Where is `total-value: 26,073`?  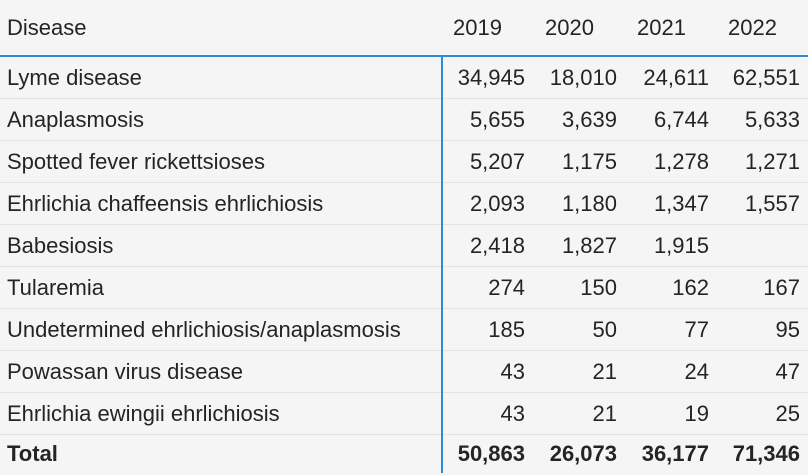
total-value: 26,073 is located at coordinates (583, 453).